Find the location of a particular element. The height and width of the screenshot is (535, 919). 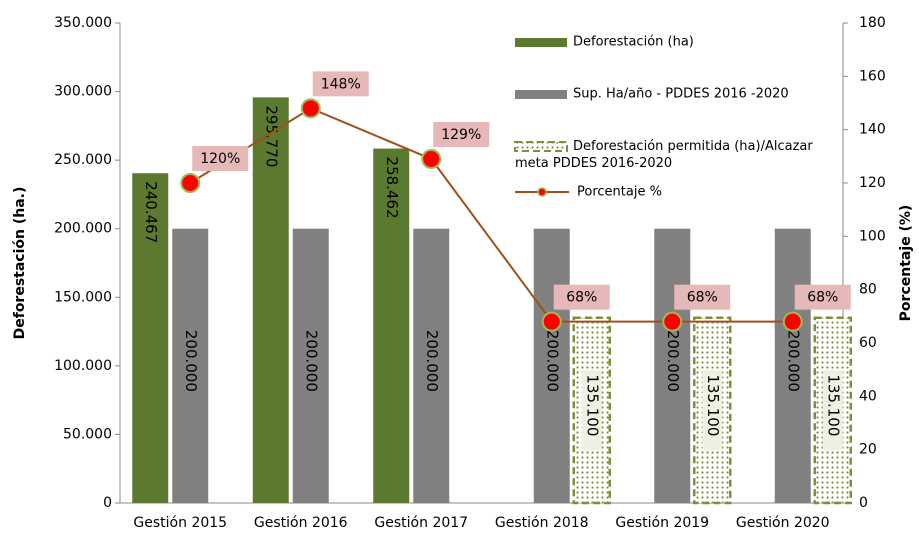

y-tick-label: 300.000 is located at coordinates (83, 92).